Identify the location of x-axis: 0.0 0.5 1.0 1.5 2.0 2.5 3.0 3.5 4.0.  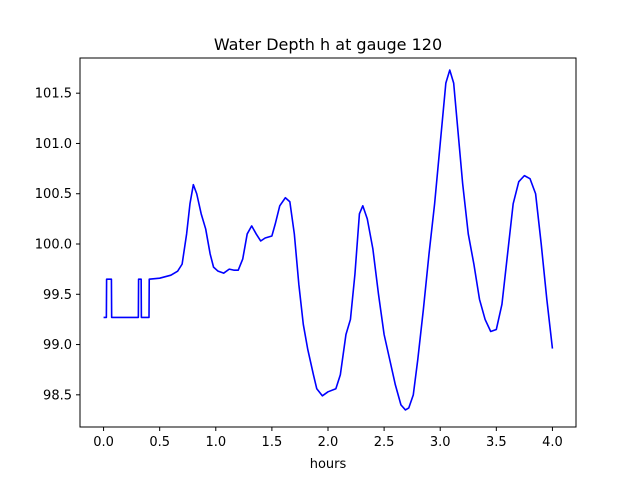
(328, 438).